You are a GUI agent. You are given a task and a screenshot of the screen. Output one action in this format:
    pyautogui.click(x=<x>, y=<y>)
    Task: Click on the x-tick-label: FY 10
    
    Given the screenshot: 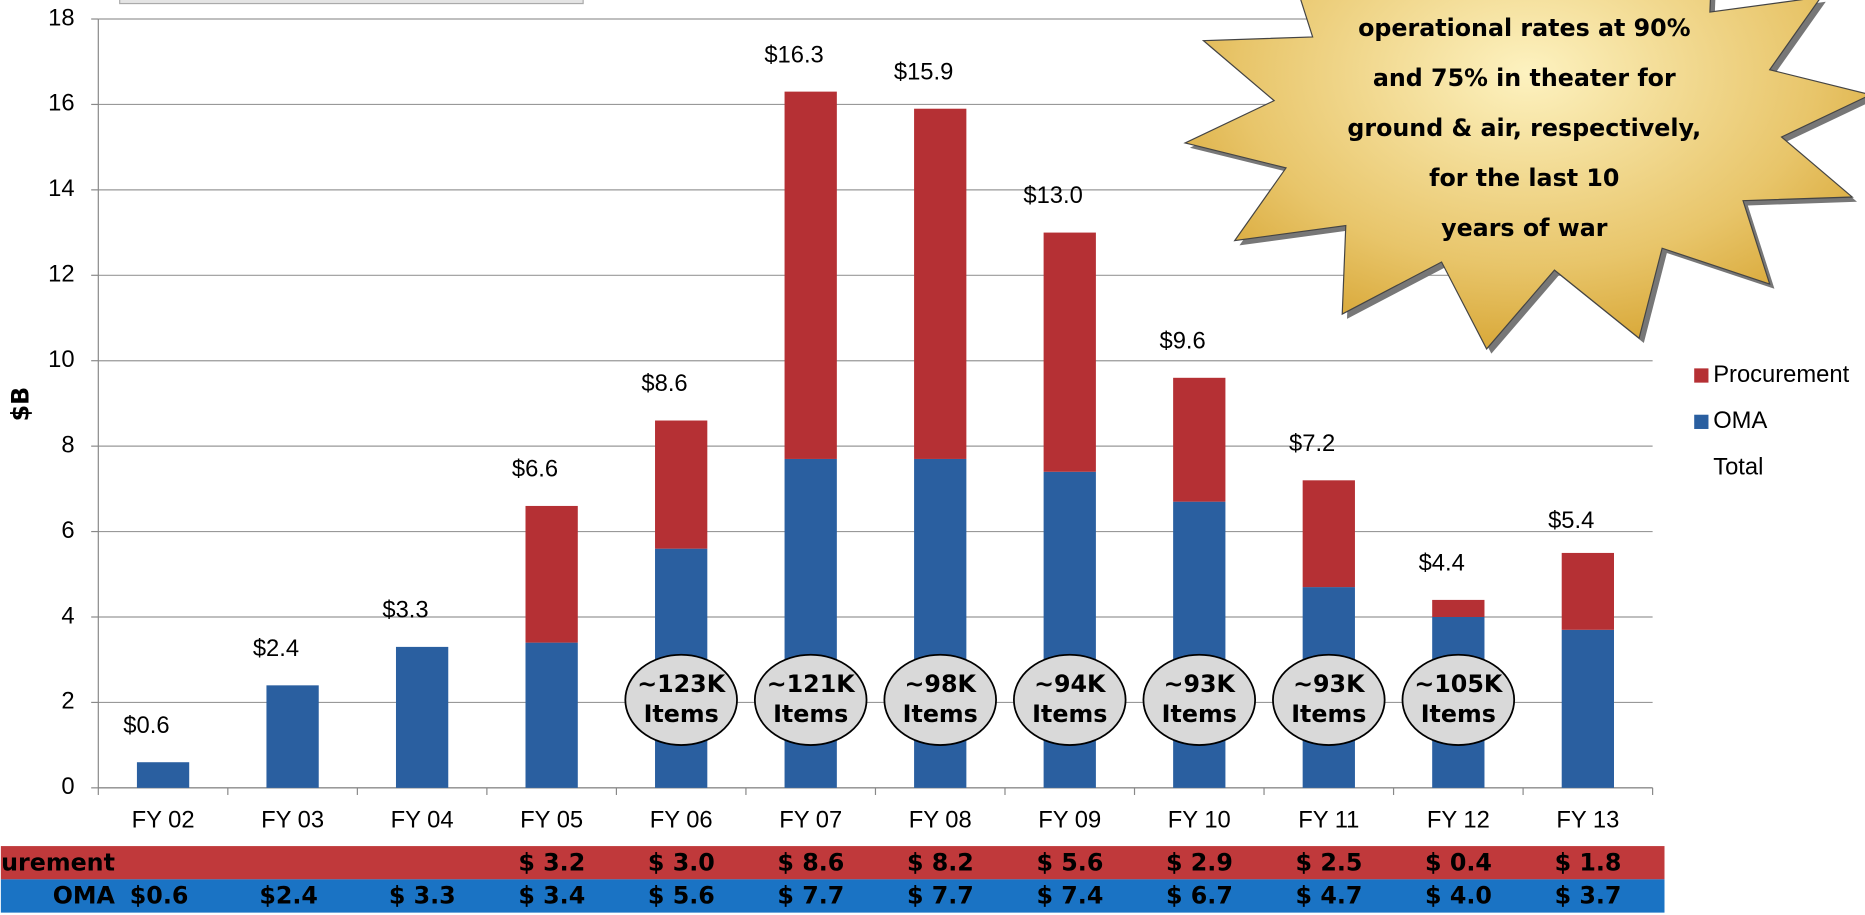 What is the action you would take?
    pyautogui.click(x=1199, y=819)
    